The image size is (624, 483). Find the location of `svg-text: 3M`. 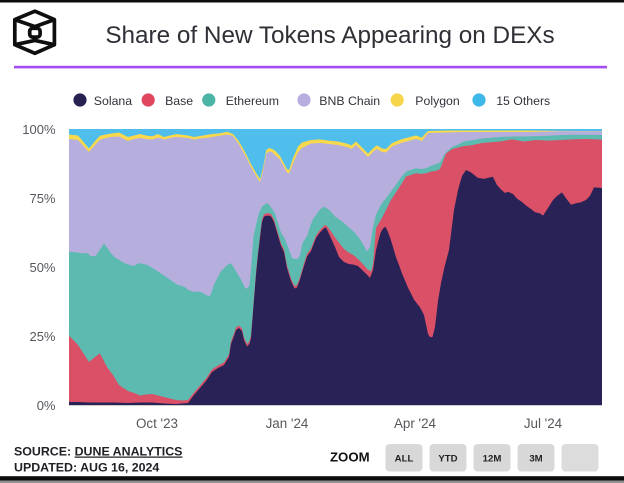

svg-text: 3M is located at coordinates (535, 459).